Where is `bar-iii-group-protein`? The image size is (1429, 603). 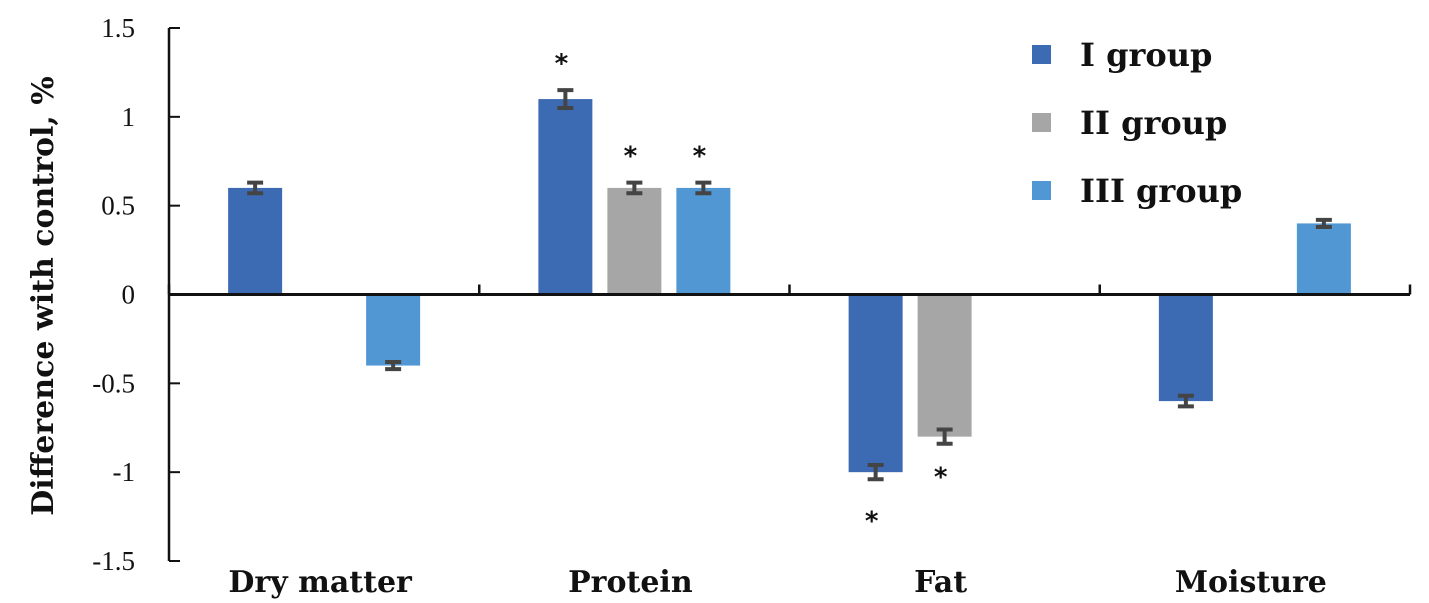 bar-iii-group-protein is located at coordinates (703, 241).